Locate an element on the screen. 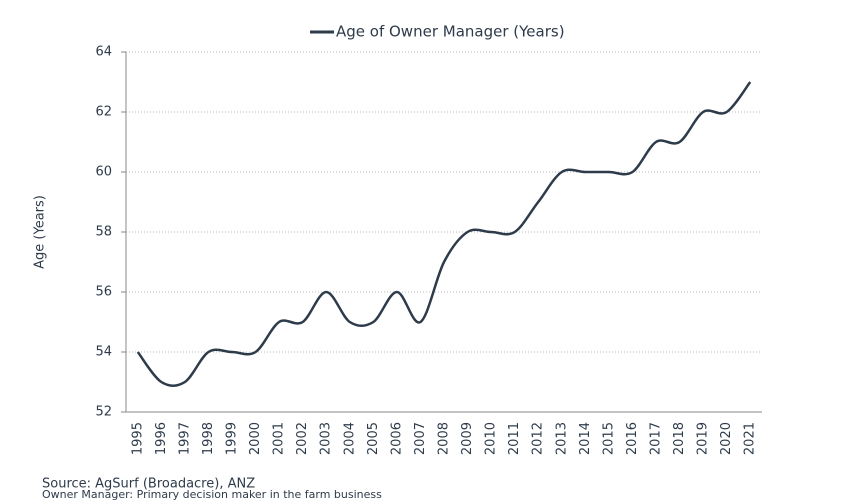 The width and height of the screenshot is (860, 500). x-tick-label: 2019 is located at coordinates (703, 438).